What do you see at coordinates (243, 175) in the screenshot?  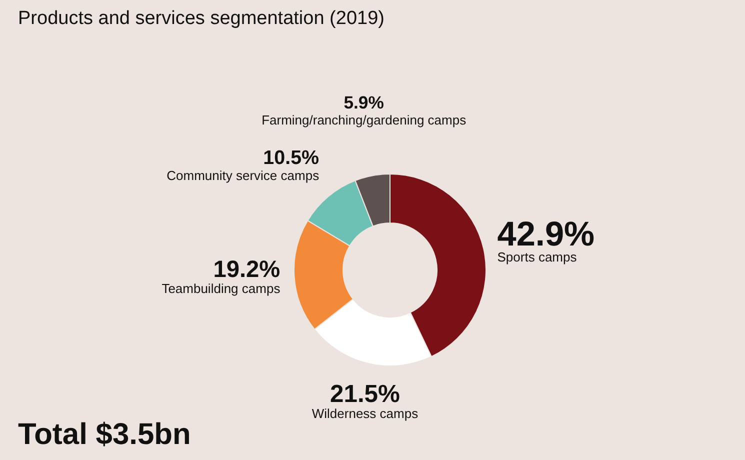 I see `slice-label: Community service camps` at bounding box center [243, 175].